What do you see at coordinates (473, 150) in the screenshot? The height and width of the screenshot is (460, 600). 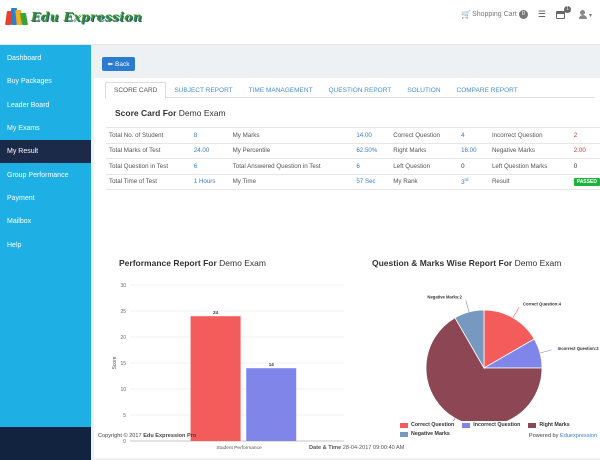 I see `value-right-marks: 16.00` at bounding box center [473, 150].